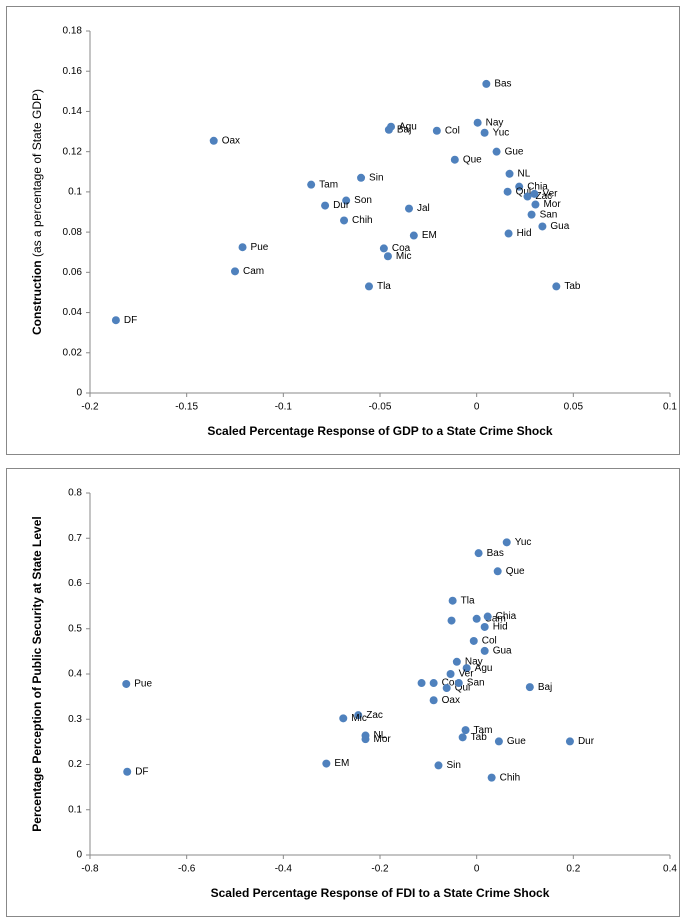 This screenshot has width=682, height=924. I want to click on x-tick-label: 0, so click(477, 869).